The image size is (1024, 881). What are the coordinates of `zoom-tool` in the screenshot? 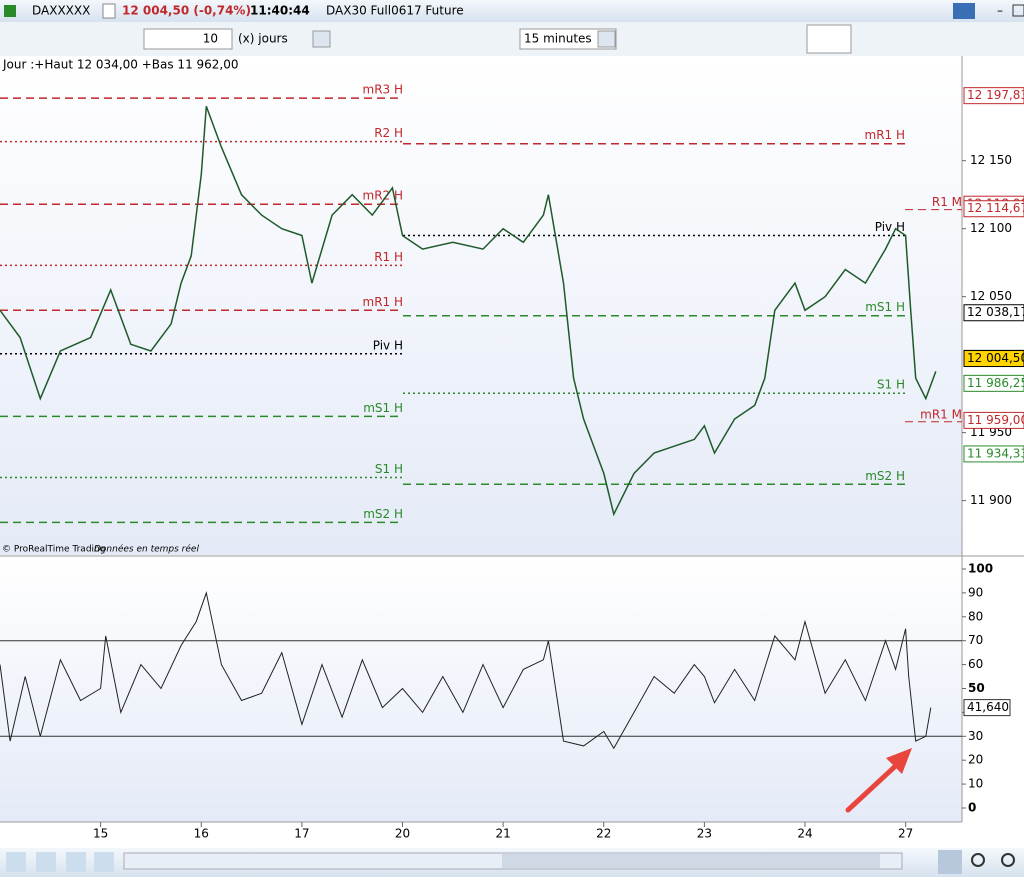 It's located at (950, 862).